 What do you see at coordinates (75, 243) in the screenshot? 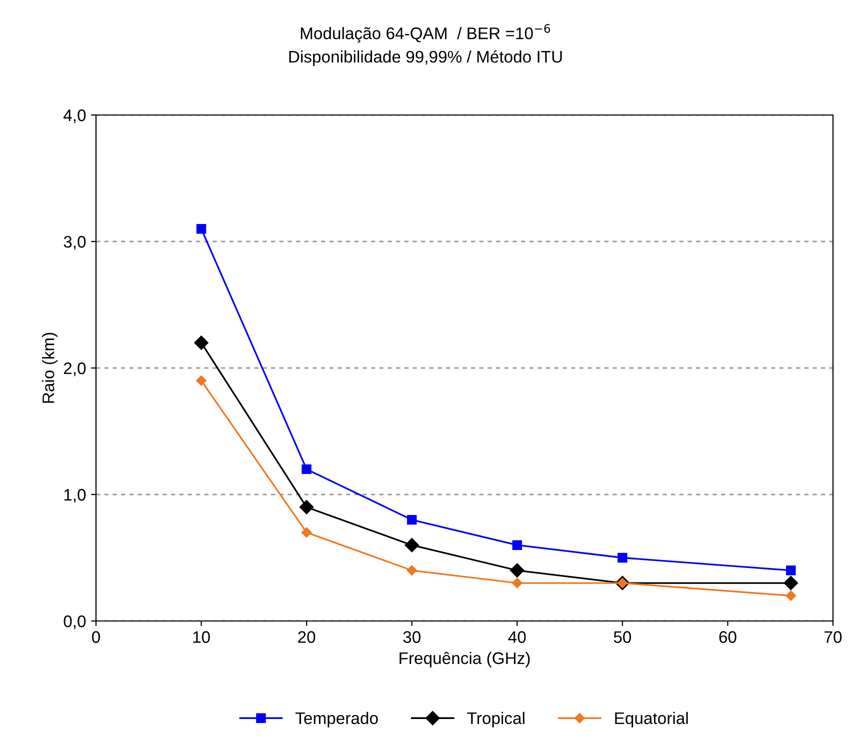
I see `y-tick-label: 3,0` at bounding box center [75, 243].